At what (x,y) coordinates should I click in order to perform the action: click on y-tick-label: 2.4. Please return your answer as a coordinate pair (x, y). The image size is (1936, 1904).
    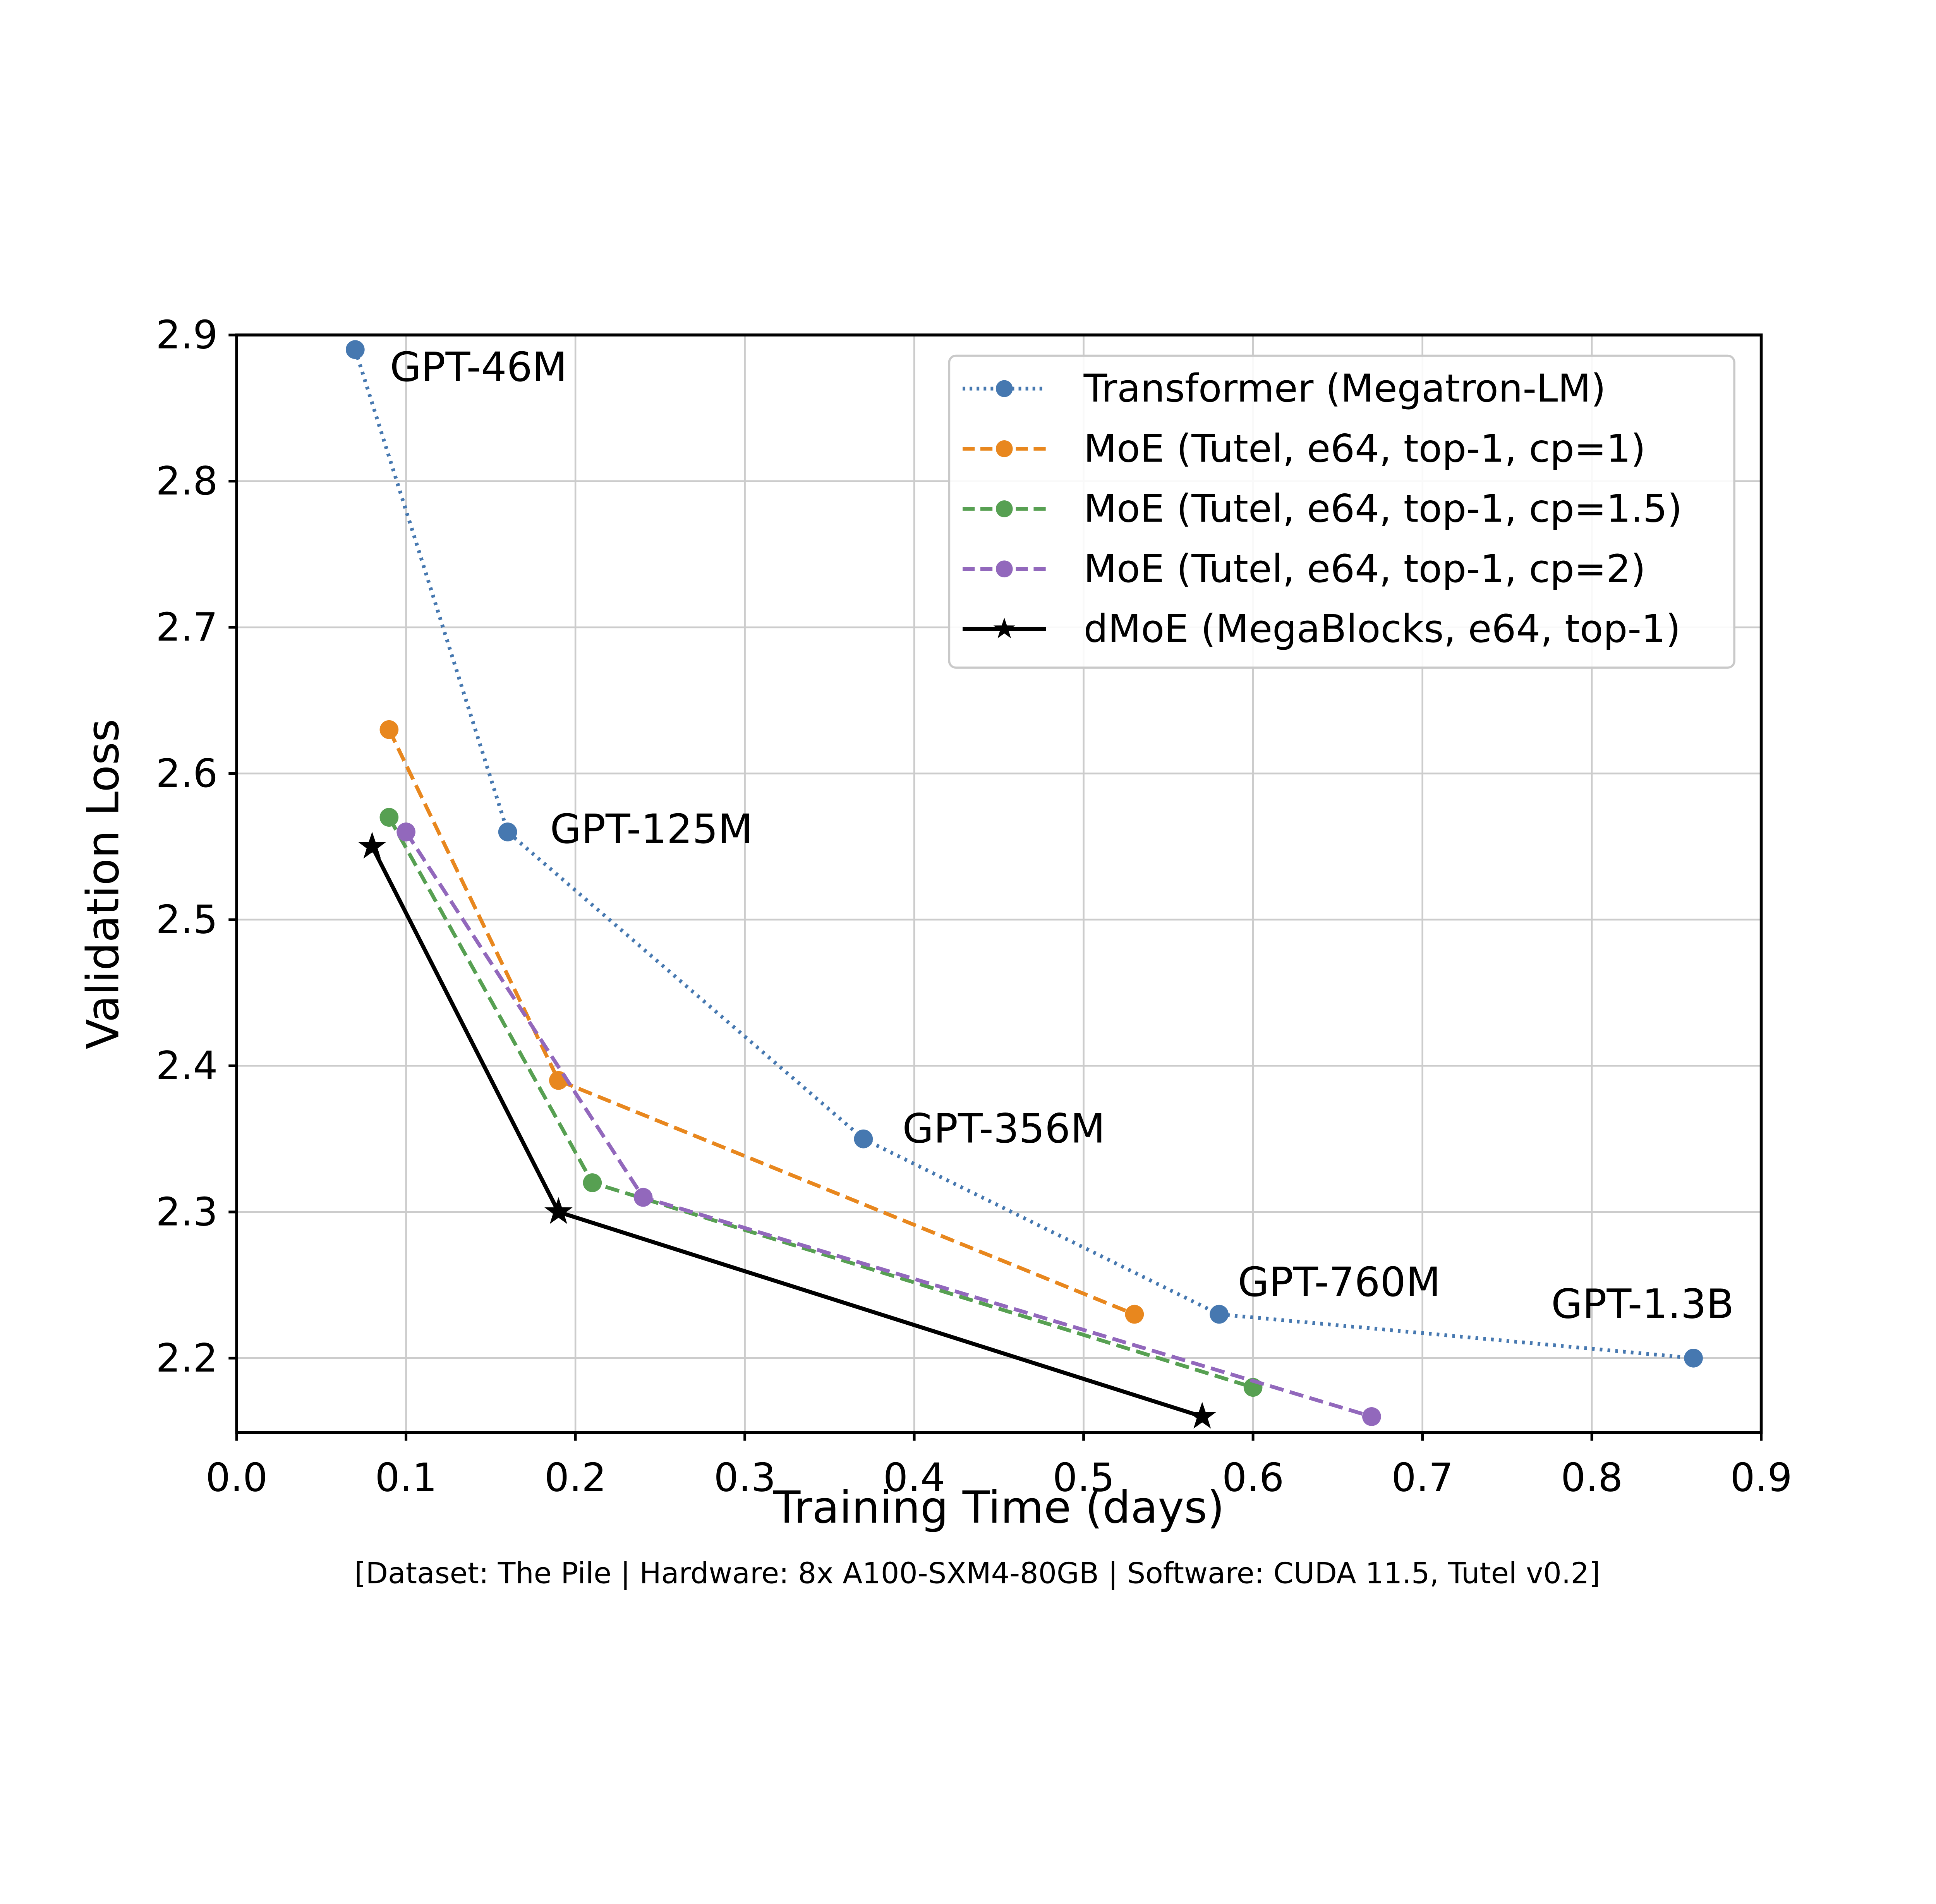
    Looking at the image, I should click on (187, 1065).